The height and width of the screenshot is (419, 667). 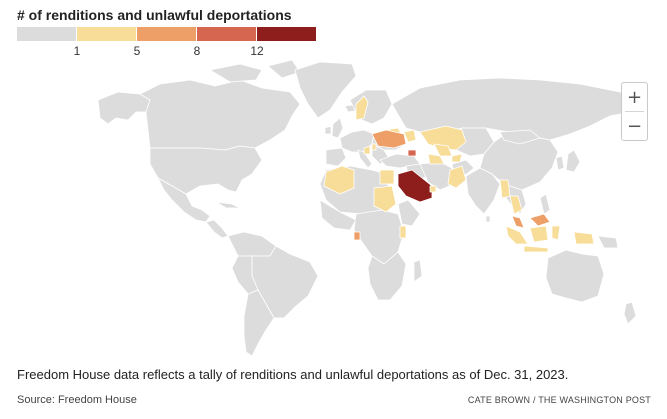 What do you see at coordinates (540, 220) in the screenshot?
I see `country-malaysia-borneo-highlight` at bounding box center [540, 220].